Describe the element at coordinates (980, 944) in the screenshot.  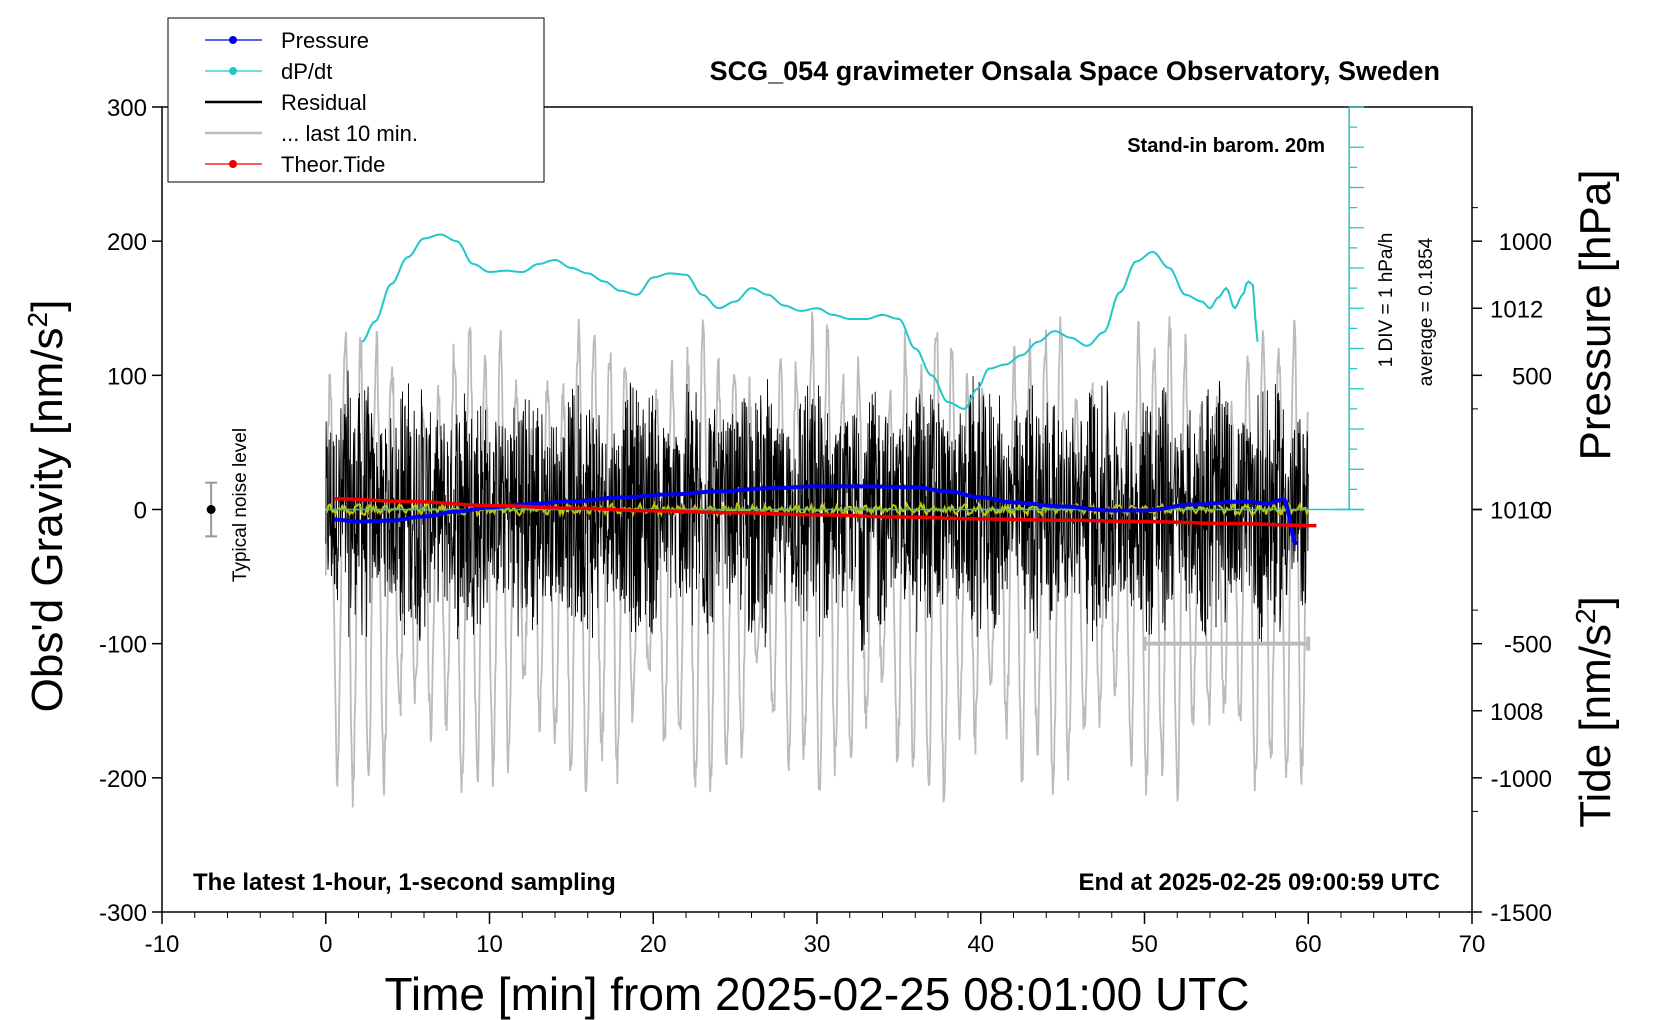
I see `x-tick-label: 40` at that location.